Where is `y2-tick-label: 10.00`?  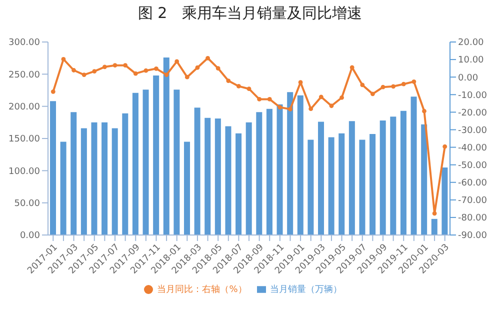 y2-tick-label: 10.00 is located at coordinates (471, 61).